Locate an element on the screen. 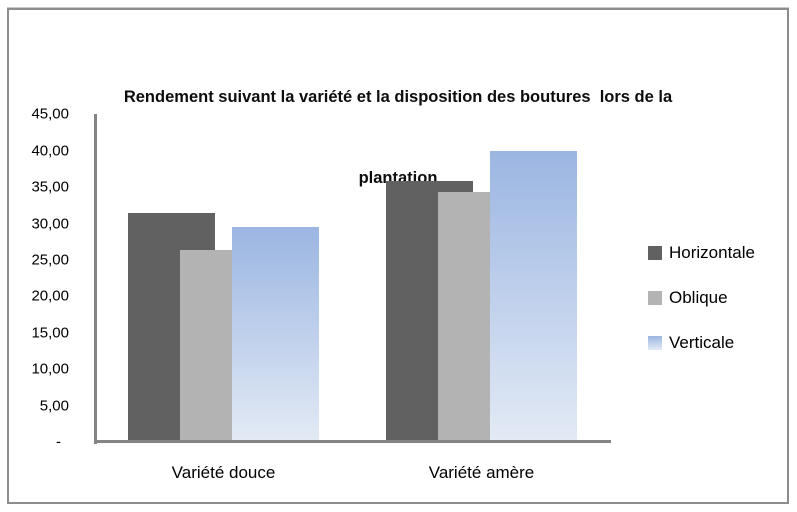 The width and height of the screenshot is (797, 512). y-tick-label: 15,00 is located at coordinates (50, 333).